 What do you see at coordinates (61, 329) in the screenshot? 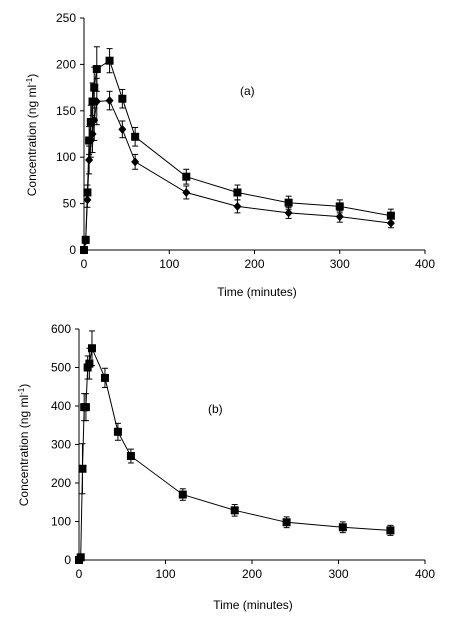
I see `panel-b-y-tick-label: 600` at bounding box center [61, 329].